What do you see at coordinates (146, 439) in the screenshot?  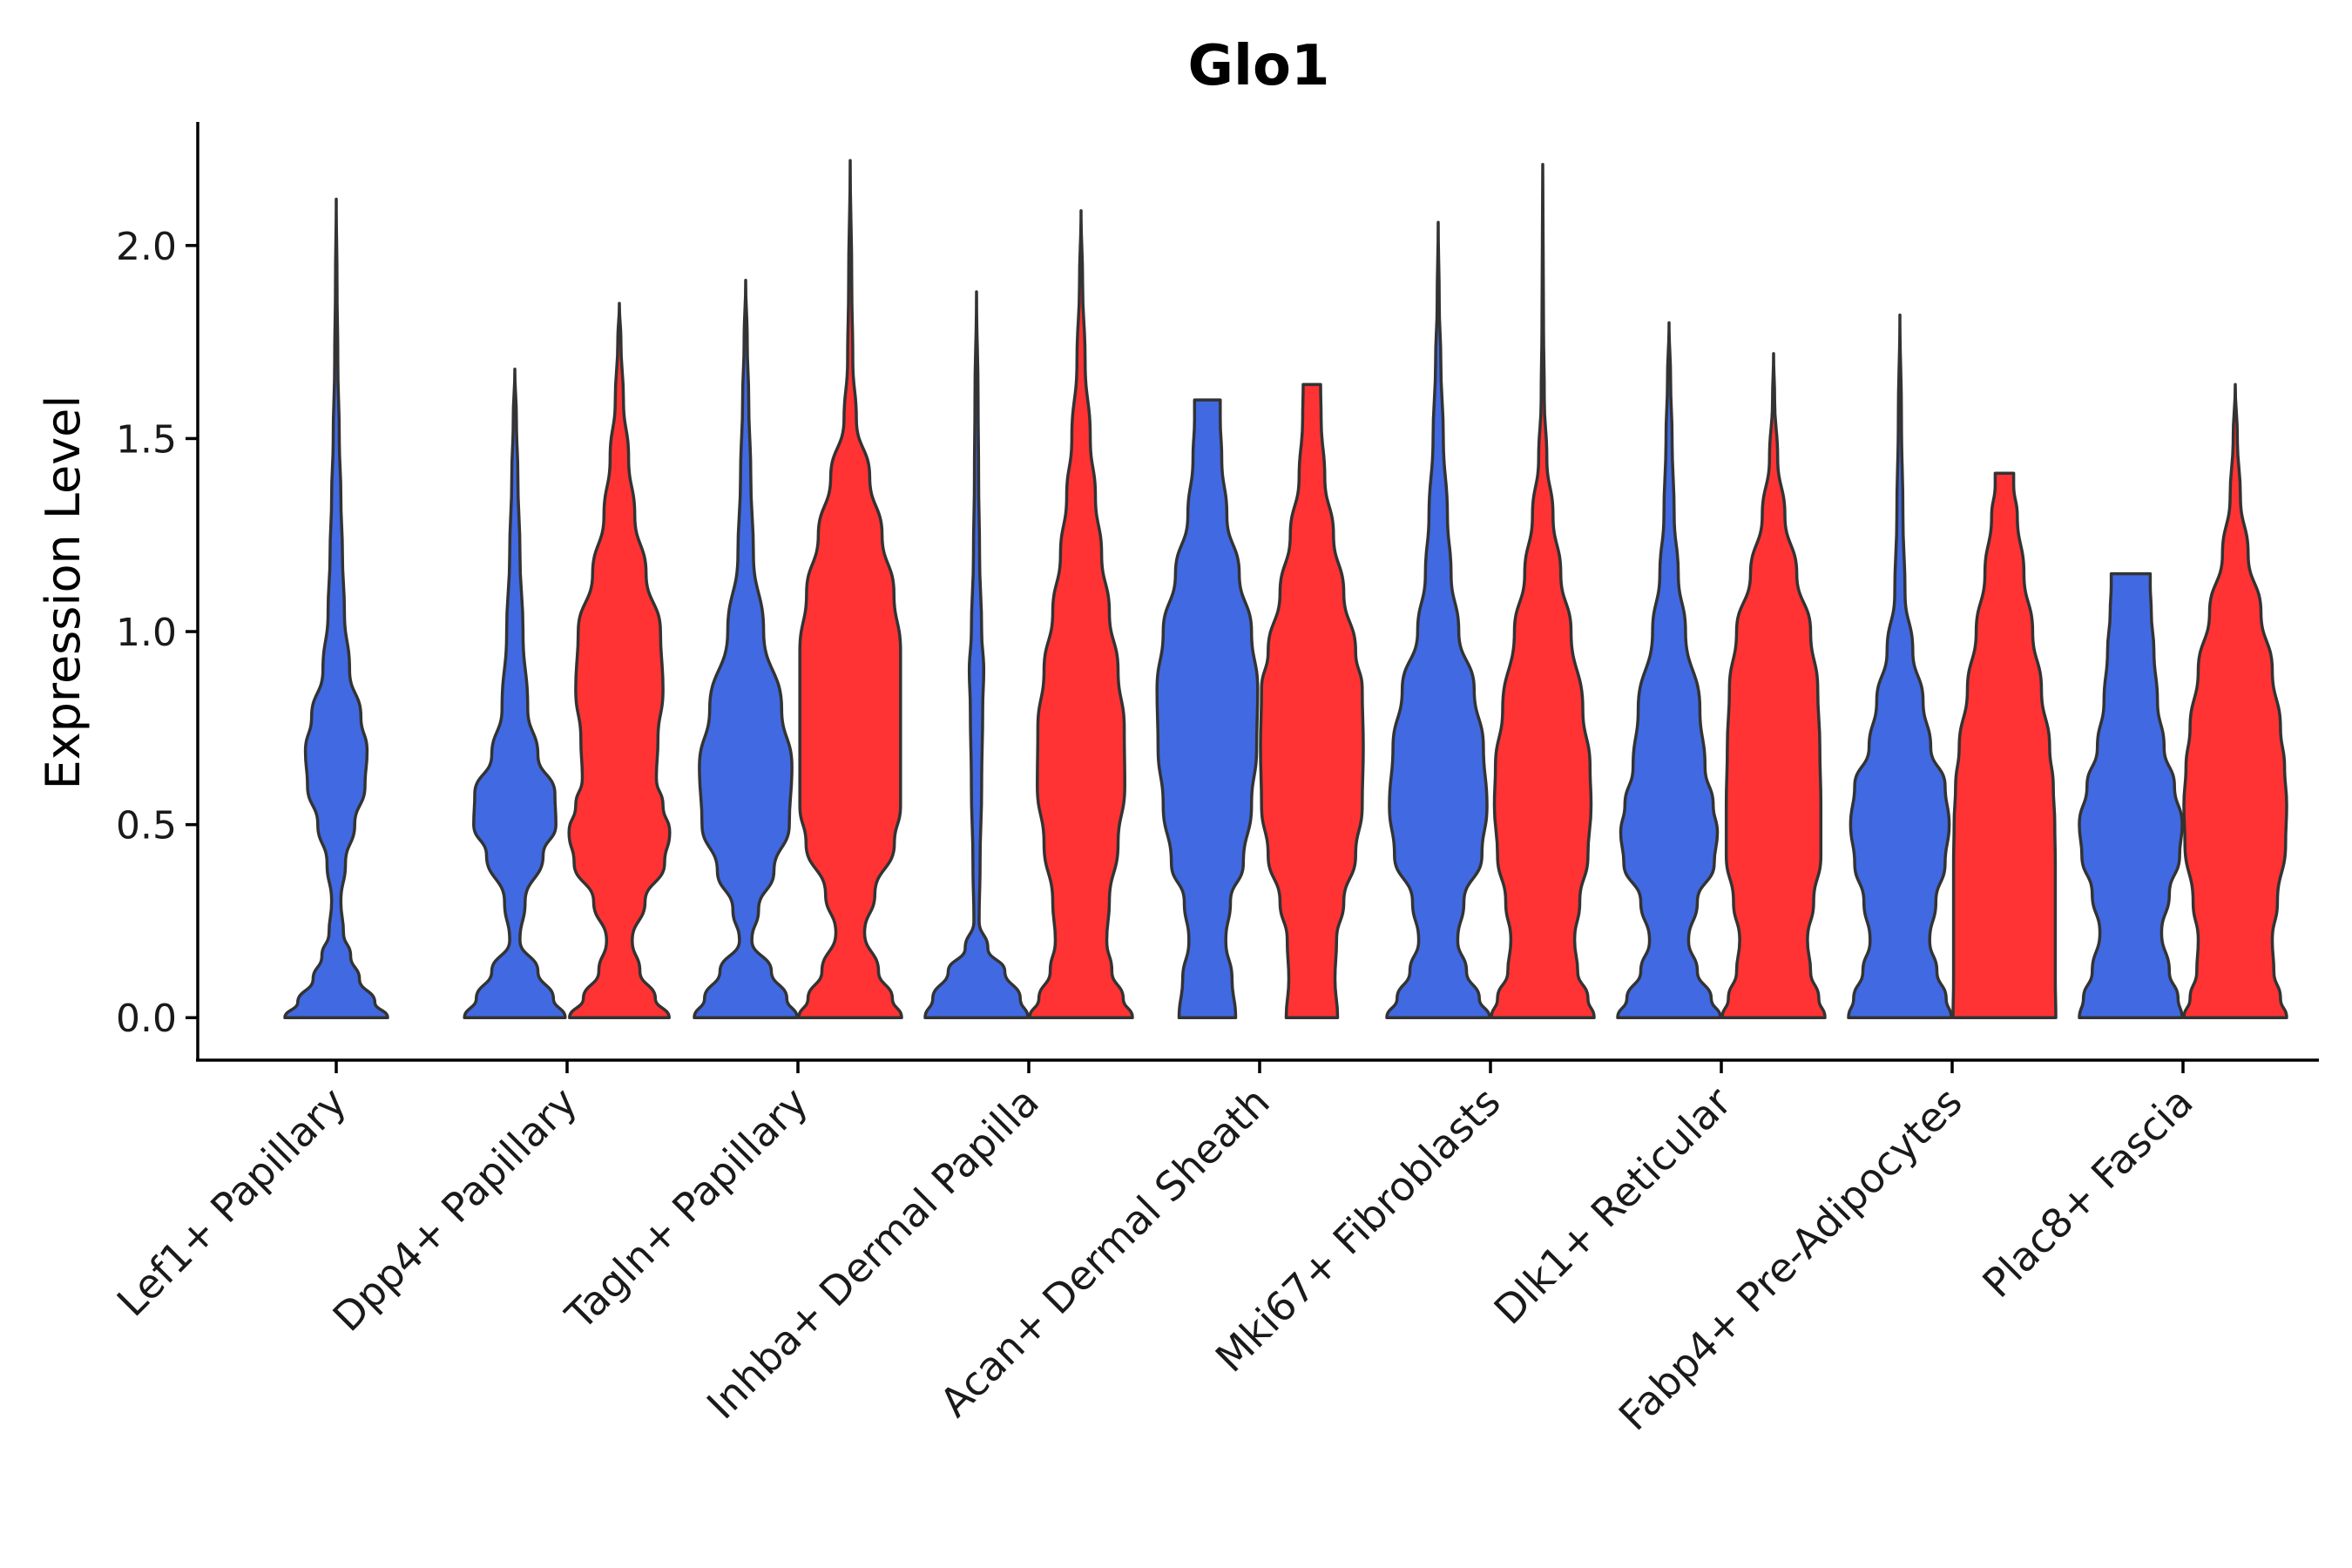 I see `y-tick-label: 1.5` at bounding box center [146, 439].